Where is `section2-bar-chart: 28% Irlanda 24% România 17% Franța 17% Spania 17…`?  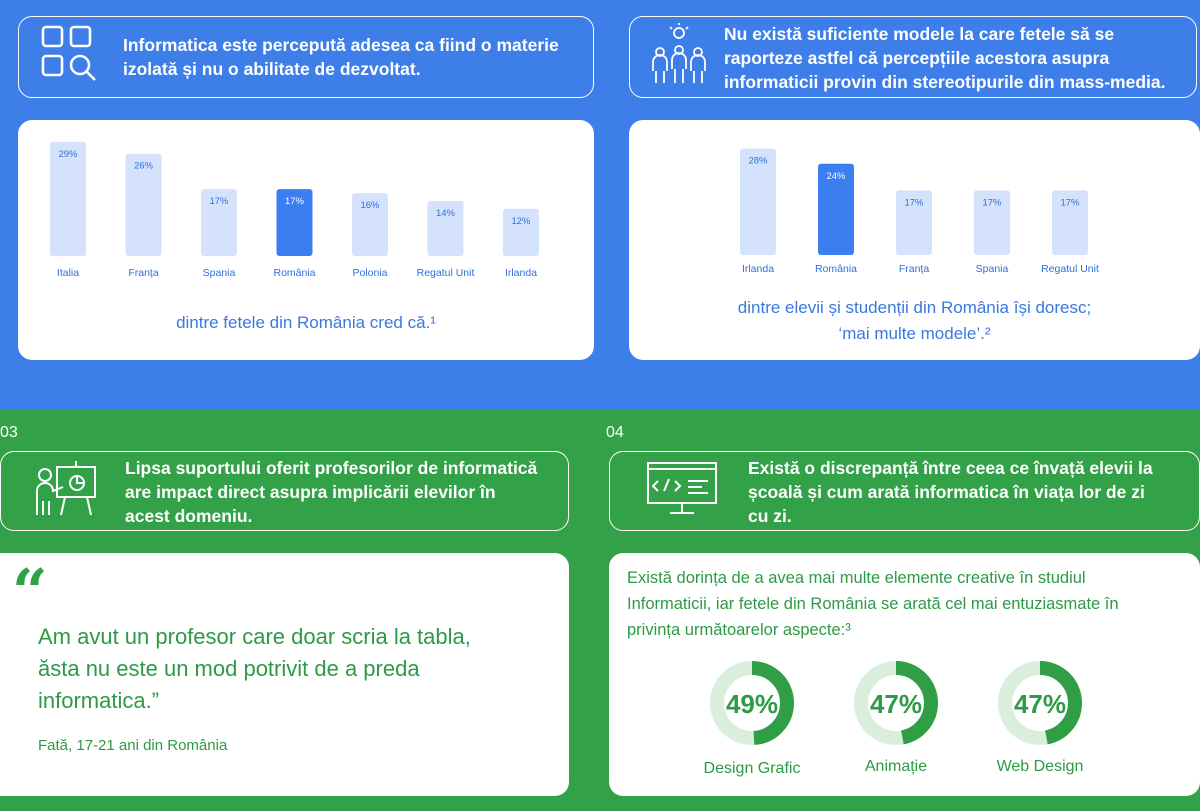
section2-bar-chart: 28% Irlanda 24% România 17% Franța 17% Spania 17… is located at coordinates (919, 211).